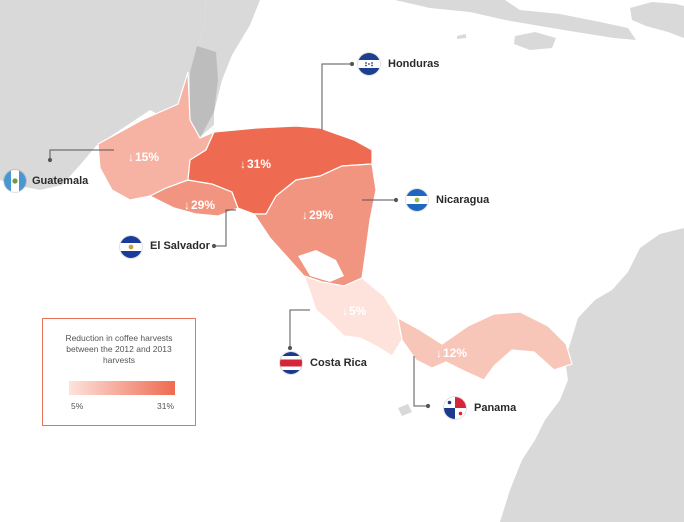  I want to click on country-label-honduras: Honduras, so click(414, 64).